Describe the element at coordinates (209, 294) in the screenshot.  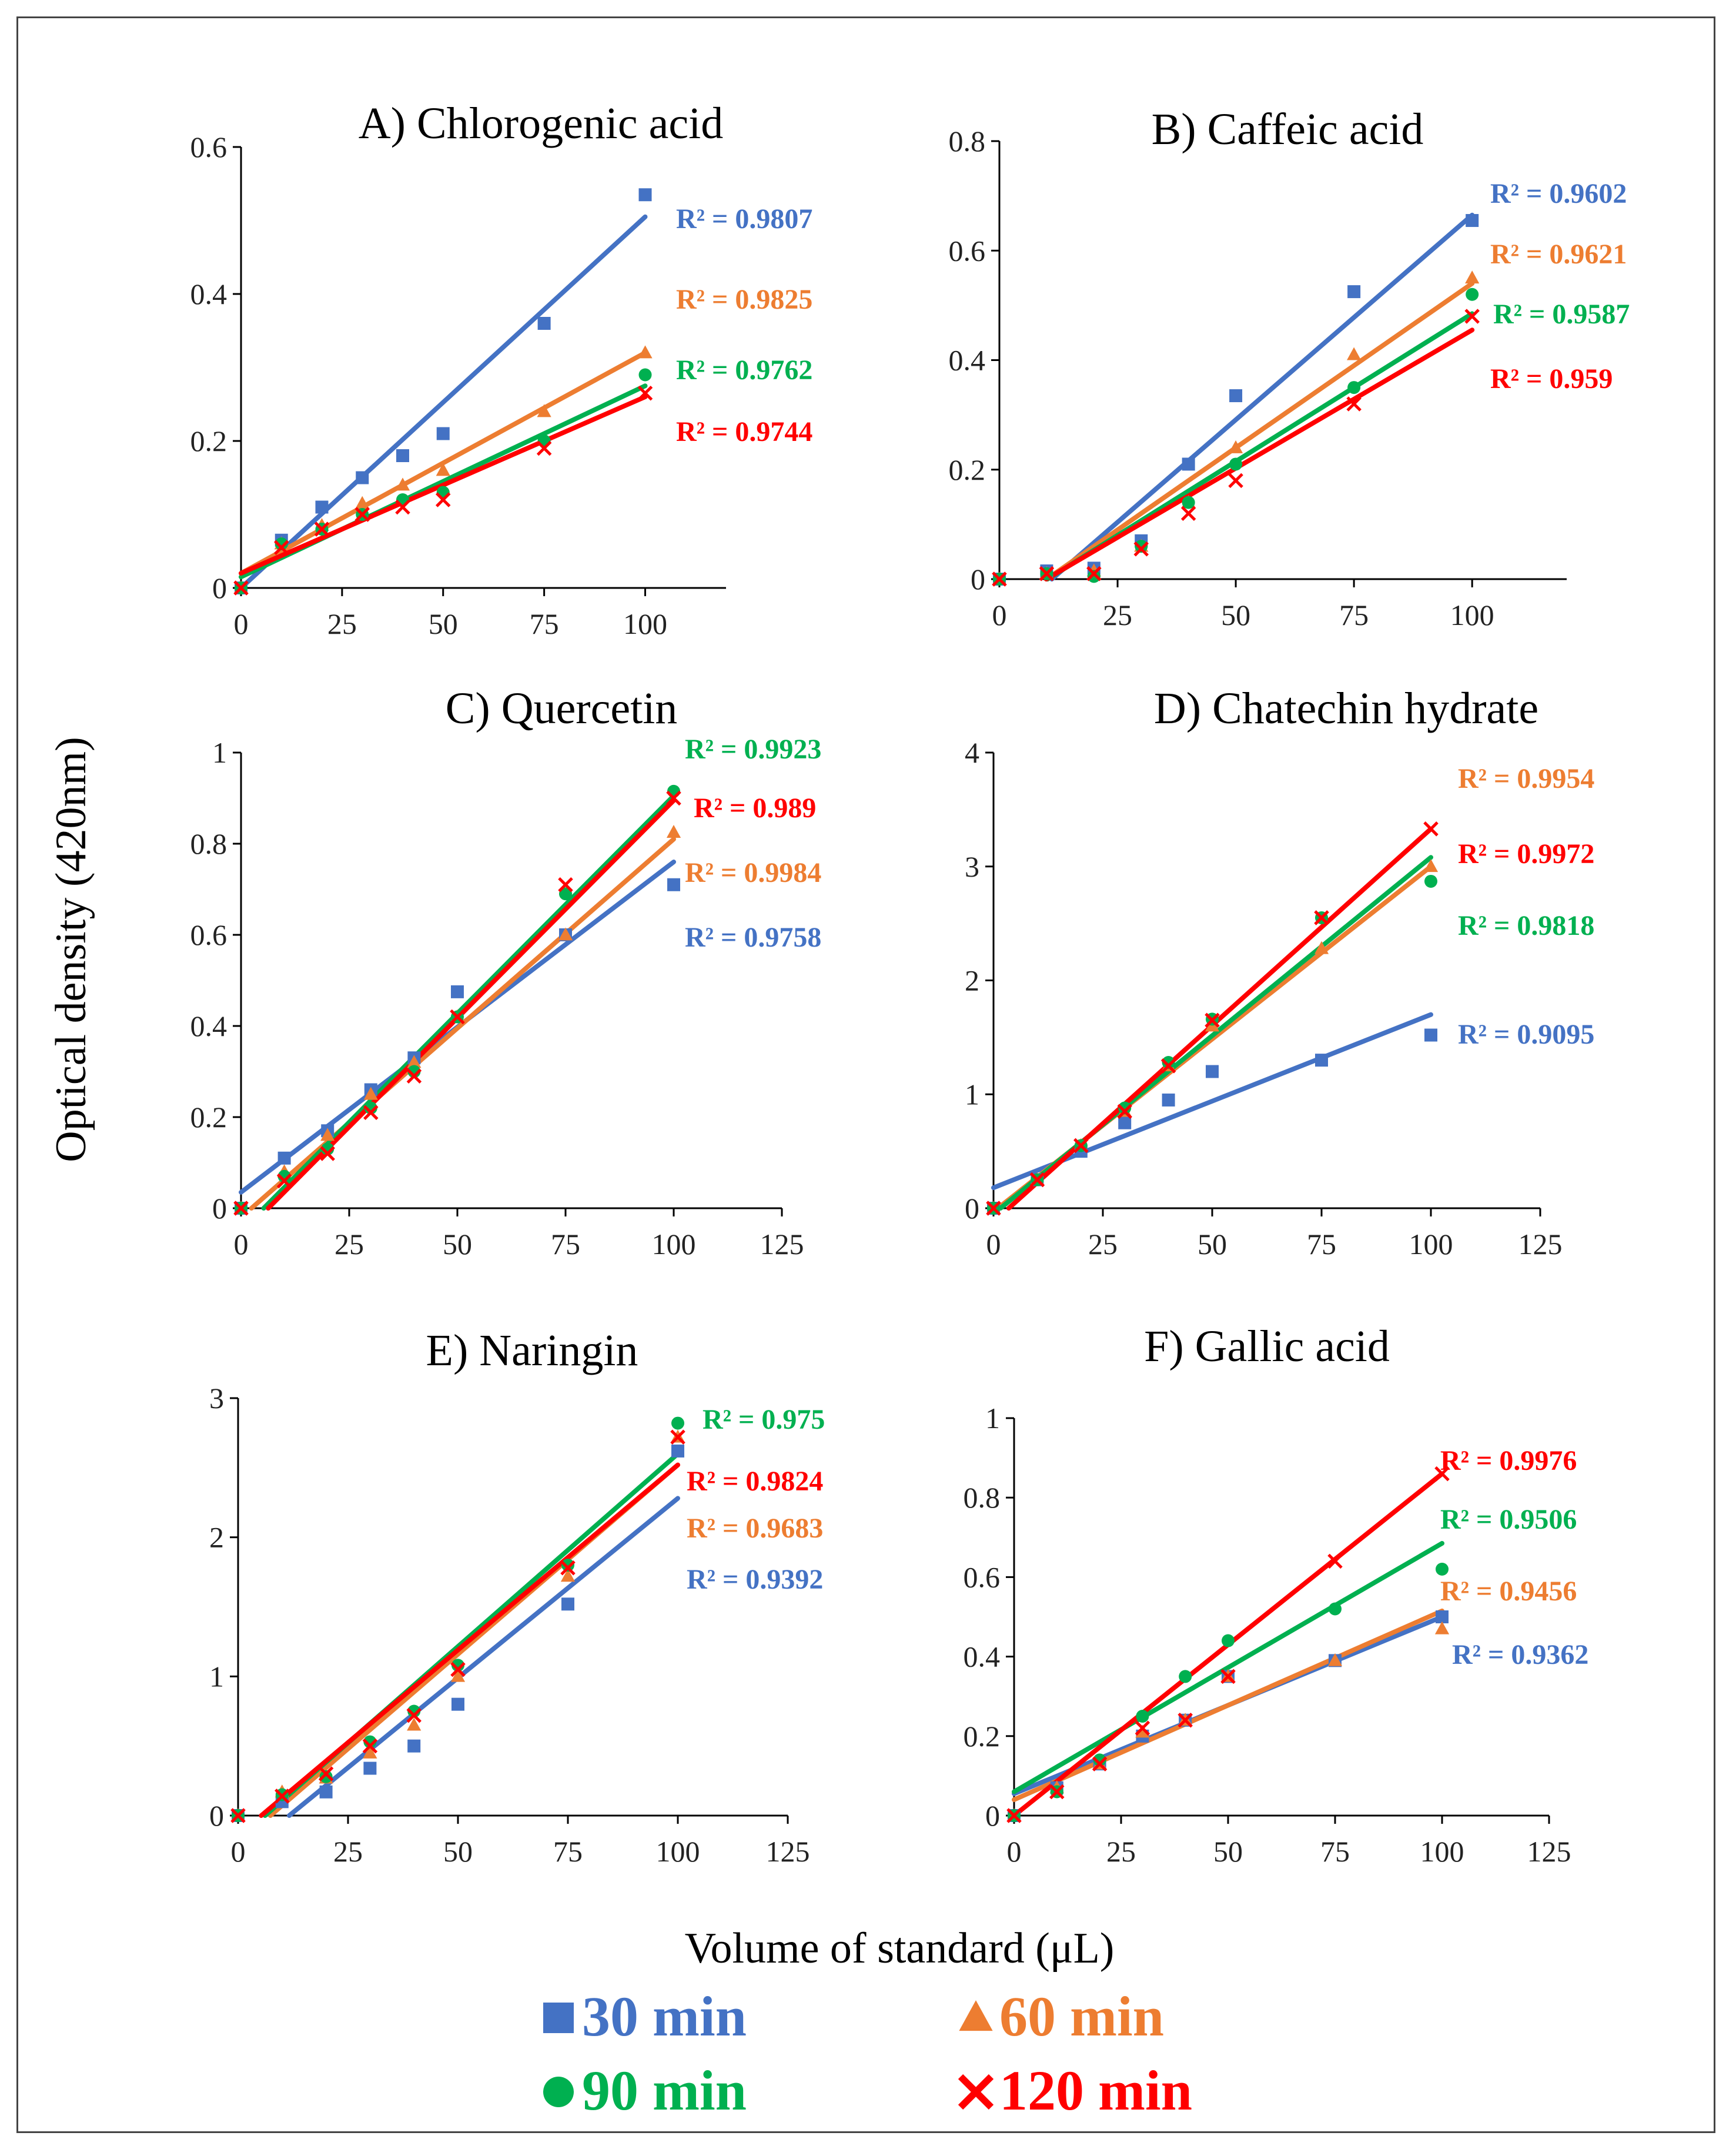
I see `y-tick-label: 0.4` at that location.